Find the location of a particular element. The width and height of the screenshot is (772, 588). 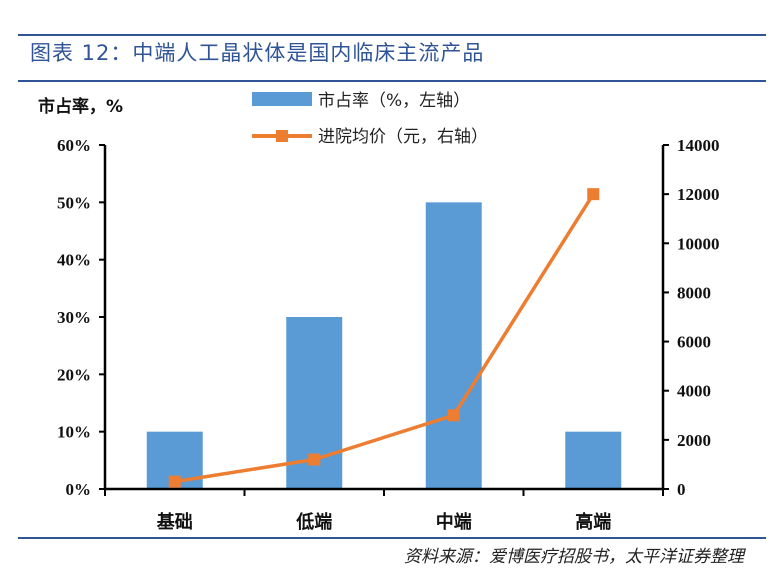

bar-高端 is located at coordinates (593, 460).